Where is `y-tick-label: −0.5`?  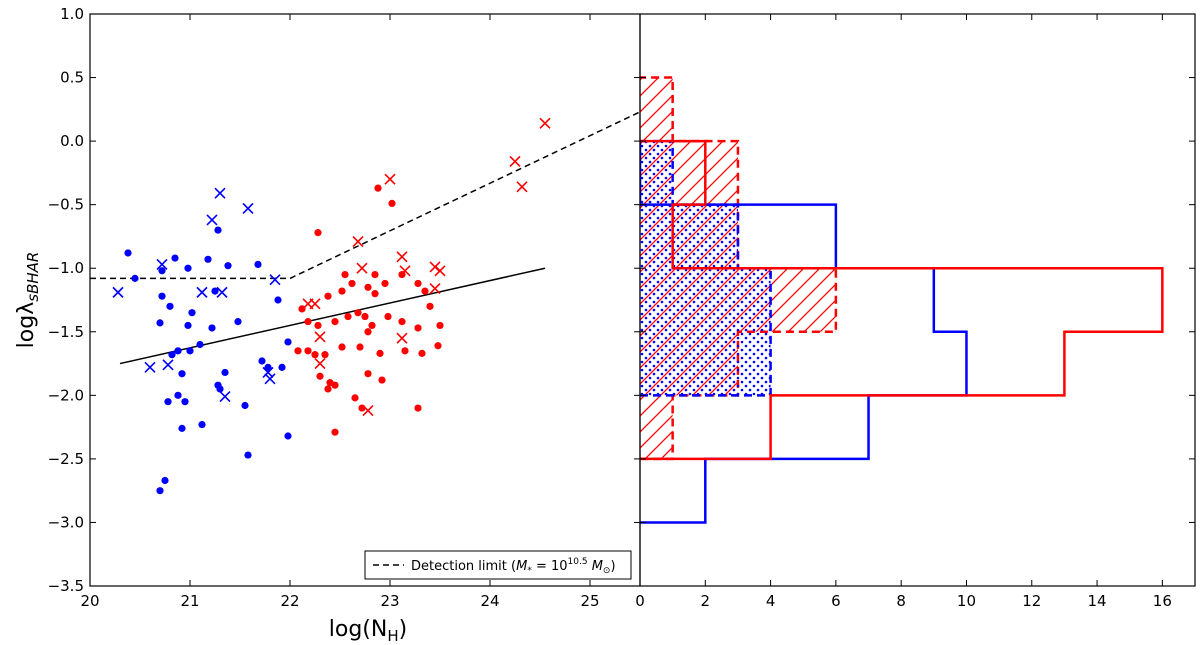 y-tick-label: −0.5 is located at coordinates (66, 205).